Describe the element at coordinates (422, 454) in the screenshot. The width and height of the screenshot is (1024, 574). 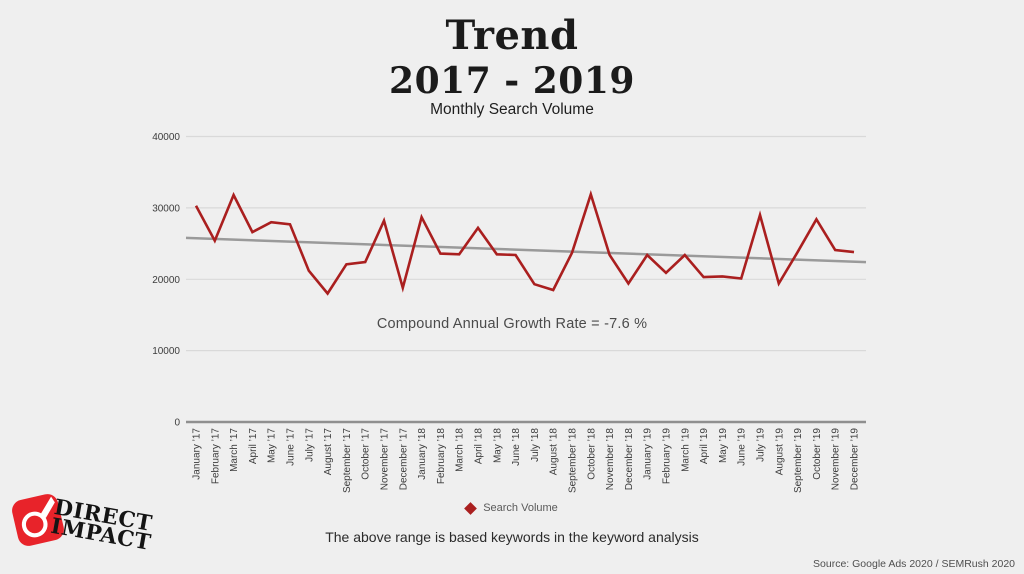
I see `x-axis-tick-label: January ’18` at that location.